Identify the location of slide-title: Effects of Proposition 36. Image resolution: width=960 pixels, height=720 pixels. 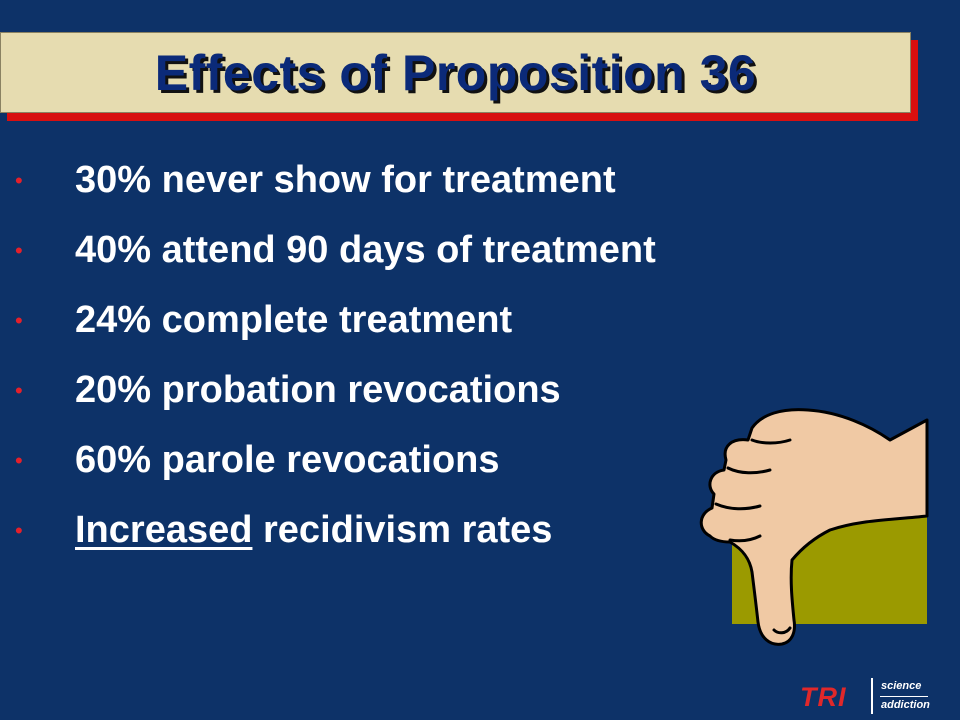
(455, 72).